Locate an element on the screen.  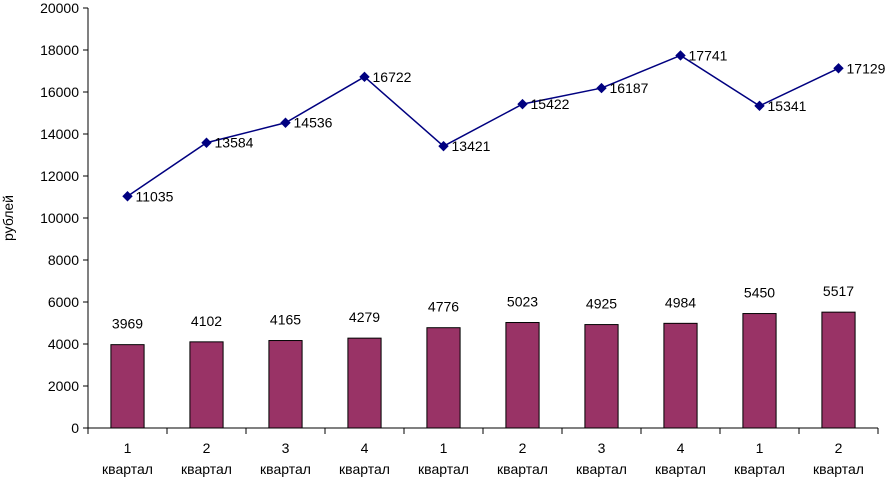
line-value-label: 13584 is located at coordinates (234, 143).